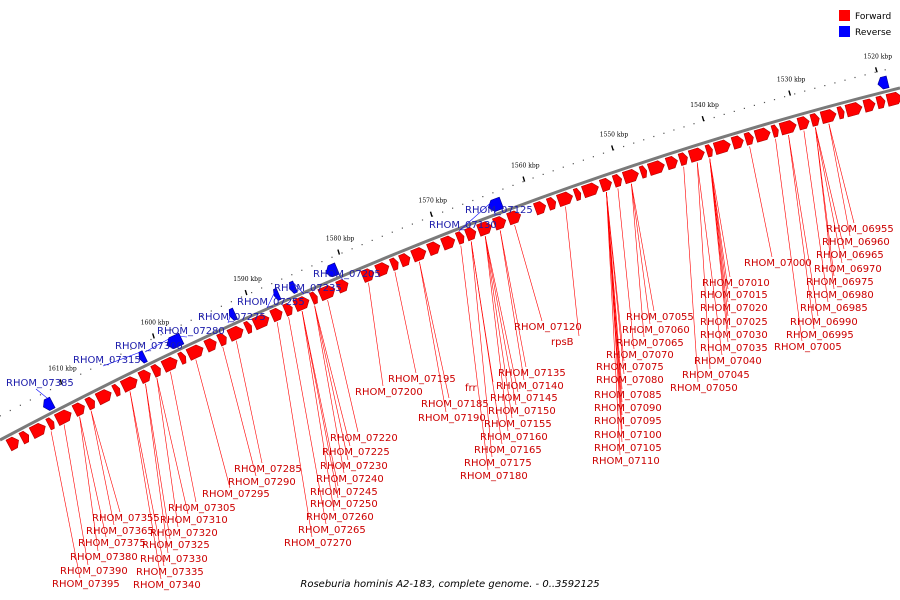 This screenshot has height=600, width=900. I want to click on forward-gene-label: RHOM_07375, so click(112, 543).